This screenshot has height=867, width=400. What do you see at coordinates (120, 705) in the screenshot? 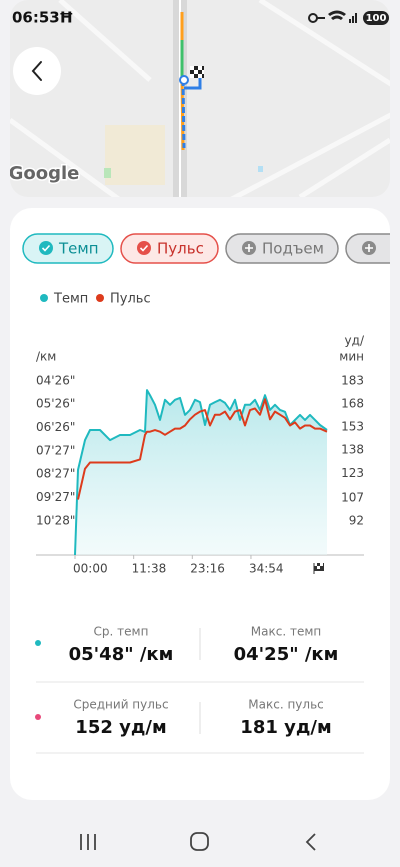
I see `stat-label: Средний пульс` at bounding box center [120, 705].